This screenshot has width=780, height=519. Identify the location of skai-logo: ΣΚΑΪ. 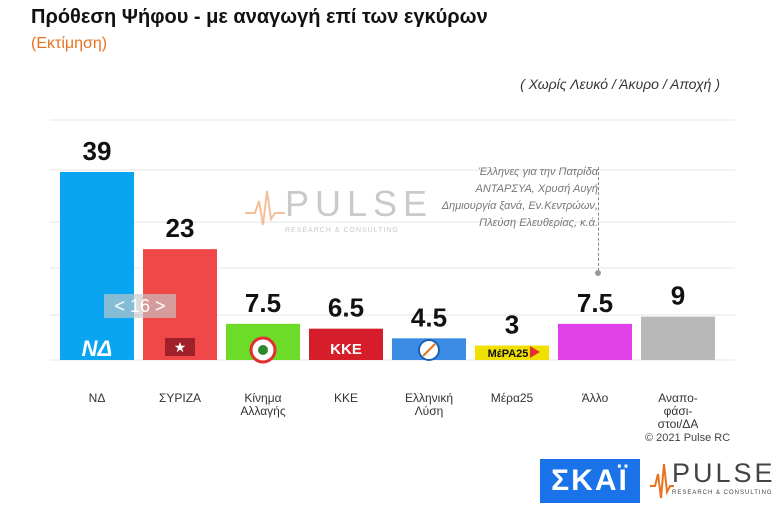
(590, 481).